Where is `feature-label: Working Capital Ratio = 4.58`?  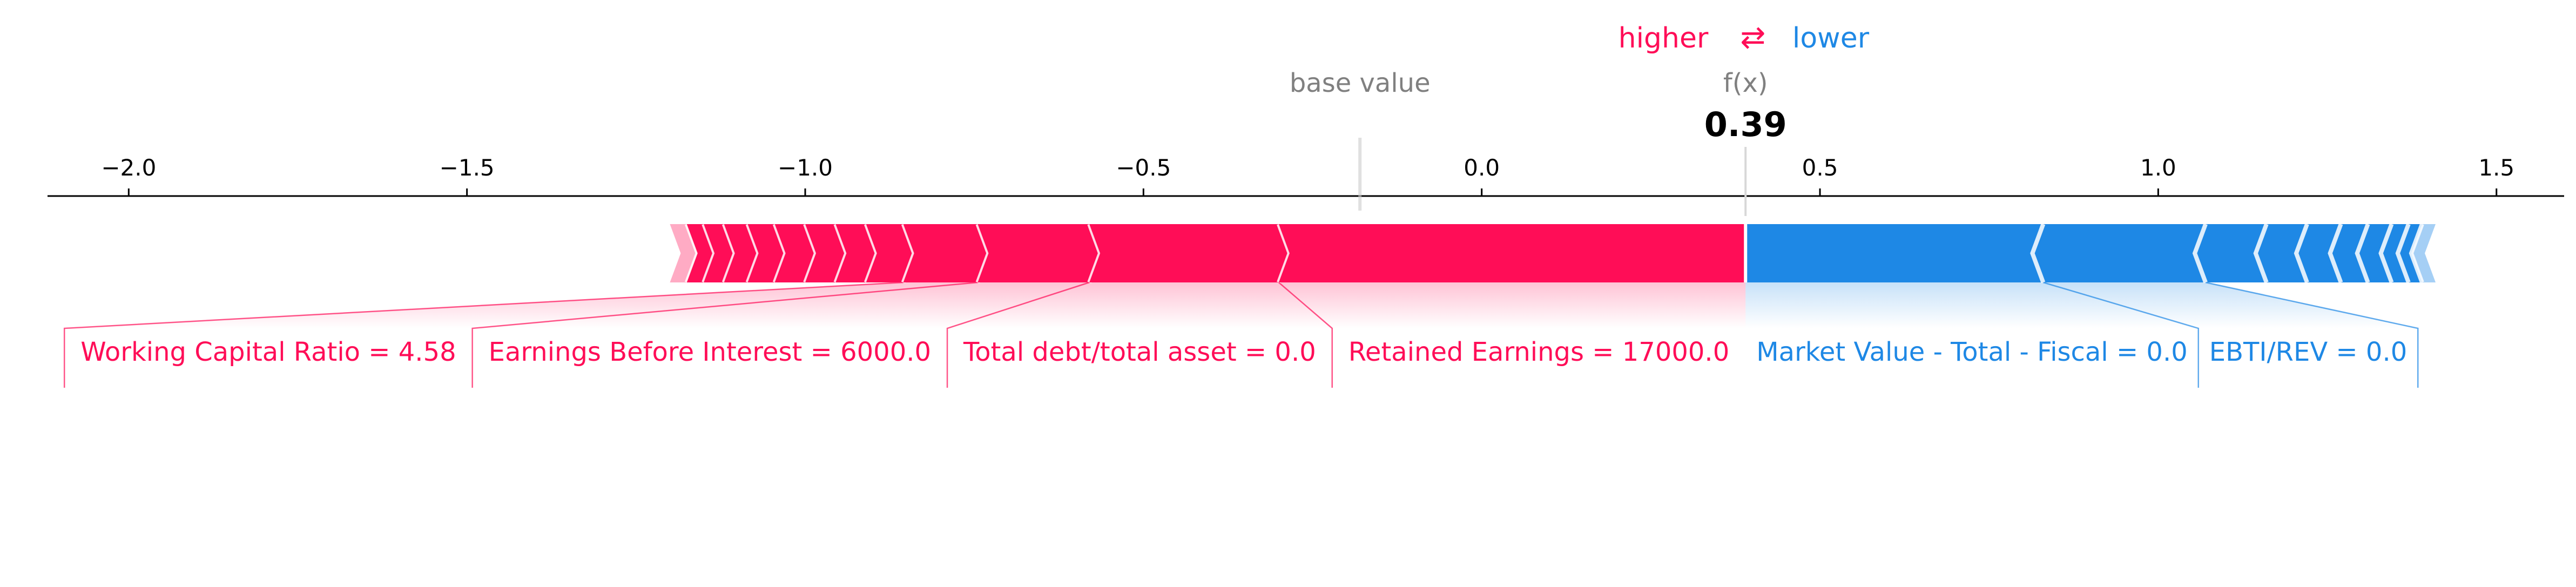 feature-label: Working Capital Ratio = 4.58 is located at coordinates (268, 352).